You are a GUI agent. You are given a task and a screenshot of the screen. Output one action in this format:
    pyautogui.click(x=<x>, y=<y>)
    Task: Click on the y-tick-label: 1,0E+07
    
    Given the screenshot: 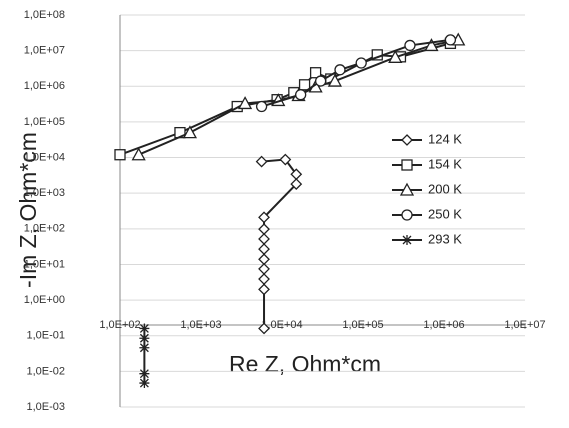 What is the action you would take?
    pyautogui.click(x=44, y=51)
    